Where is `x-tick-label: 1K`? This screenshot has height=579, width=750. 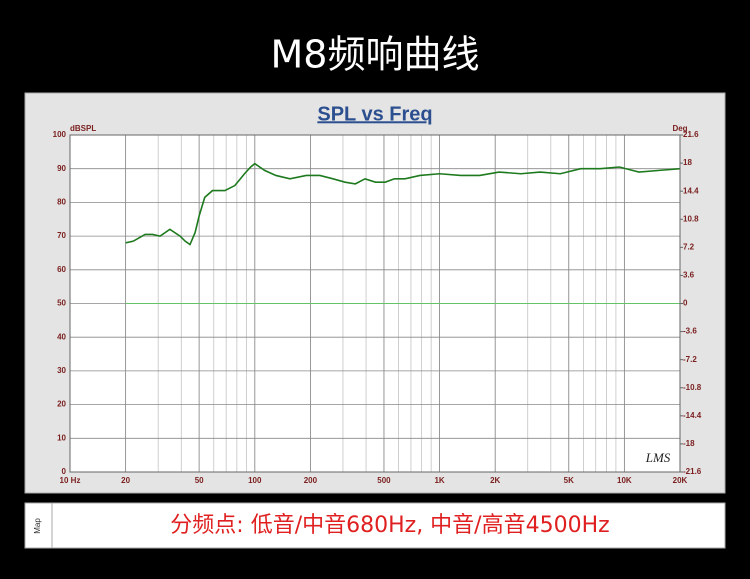
x-tick-label: 1K is located at coordinates (439, 480).